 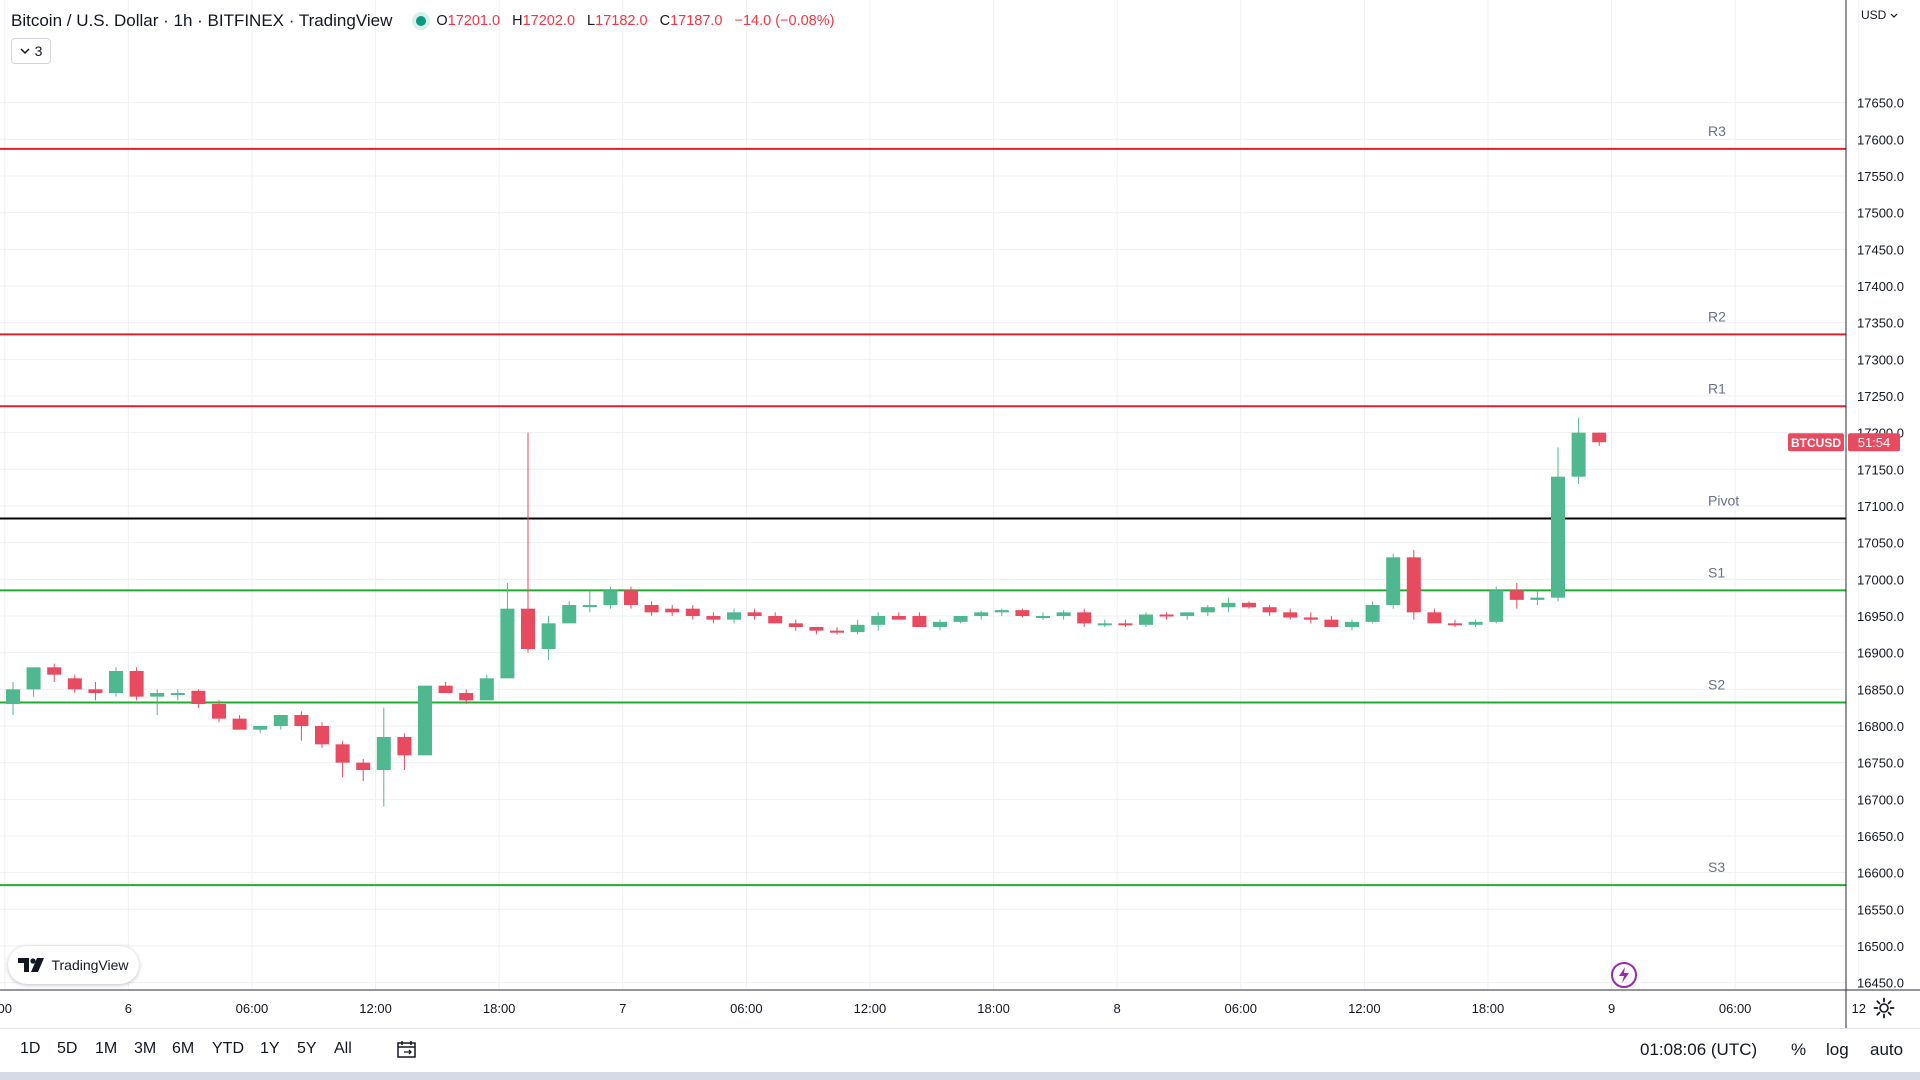 I want to click on price-tick-label: 17500.0, so click(x=1880, y=213).